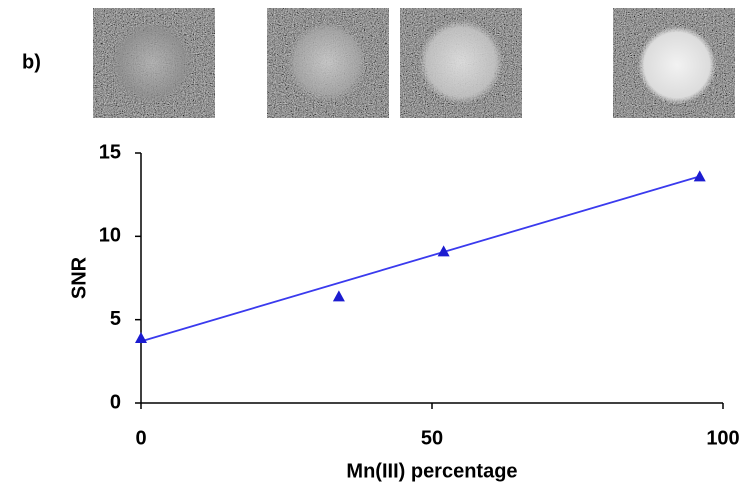 The image size is (745, 495). What do you see at coordinates (431, 471) in the screenshot?
I see `x-axis-title: Mn(III) percentage` at bounding box center [431, 471].